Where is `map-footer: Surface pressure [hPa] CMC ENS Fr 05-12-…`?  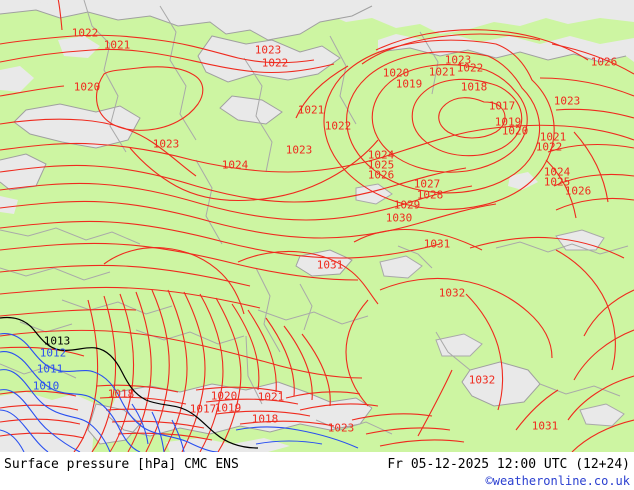 map-footer: Surface pressure [hPa] CMC ENS Fr 05-12-… is located at coordinates (317, 471).